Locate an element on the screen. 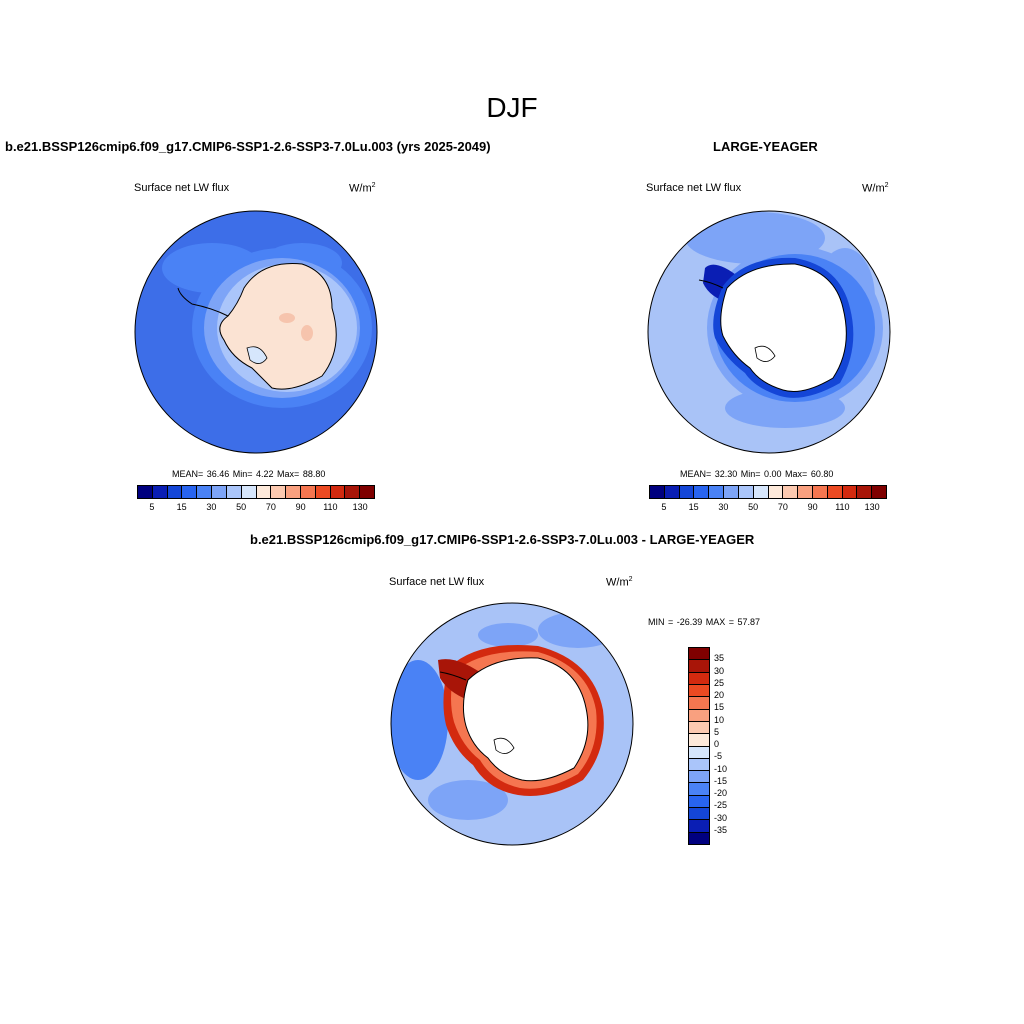  case-colorbar-tick-label: 50 is located at coordinates (241, 507).